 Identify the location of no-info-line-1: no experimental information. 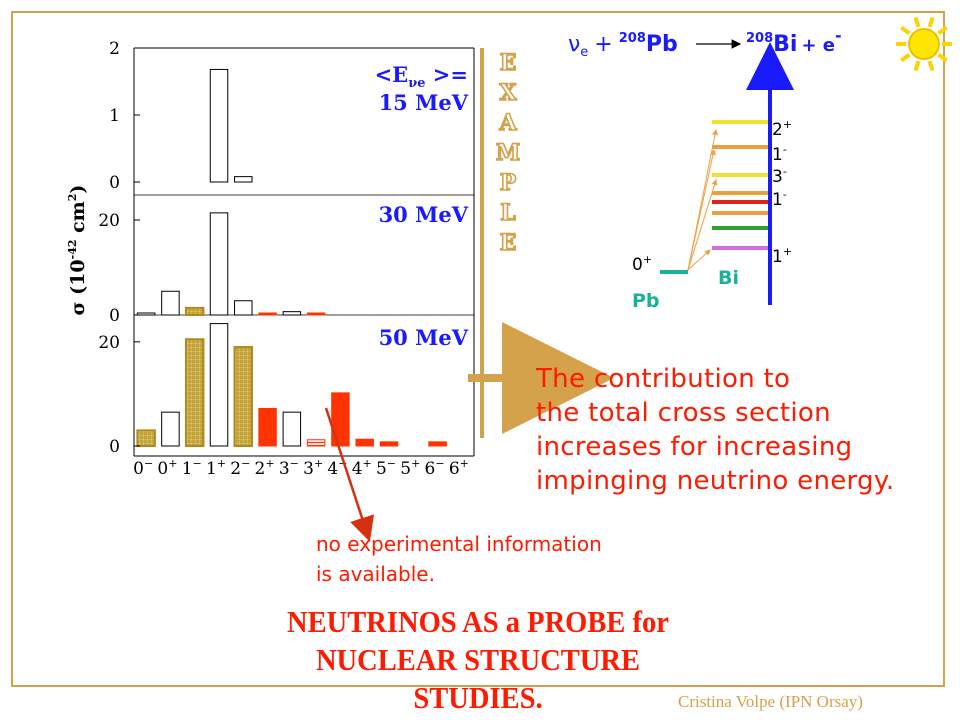
(459, 544).